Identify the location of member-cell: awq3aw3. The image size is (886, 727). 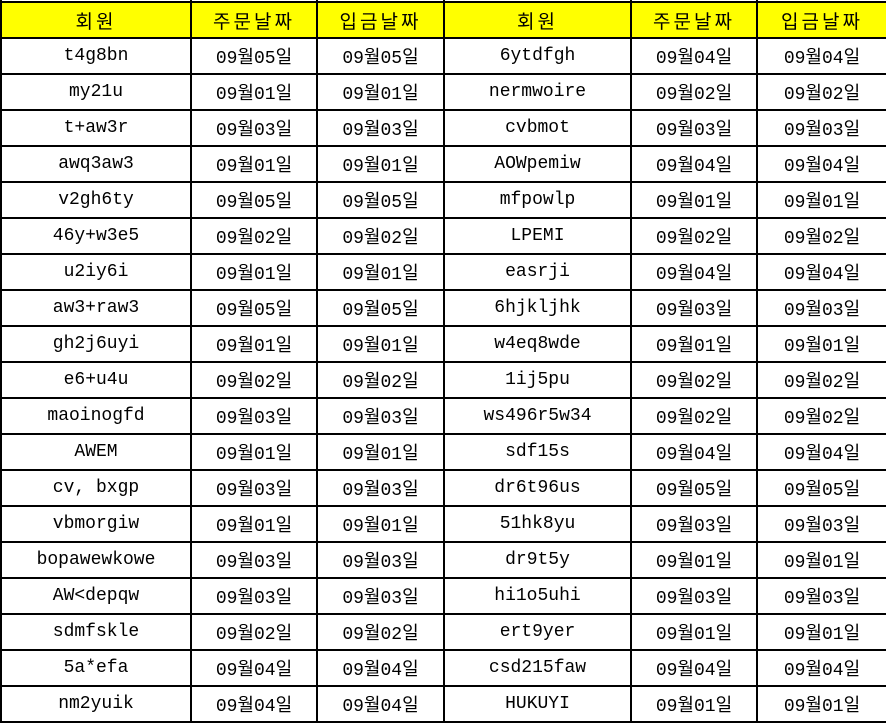
(96, 164).